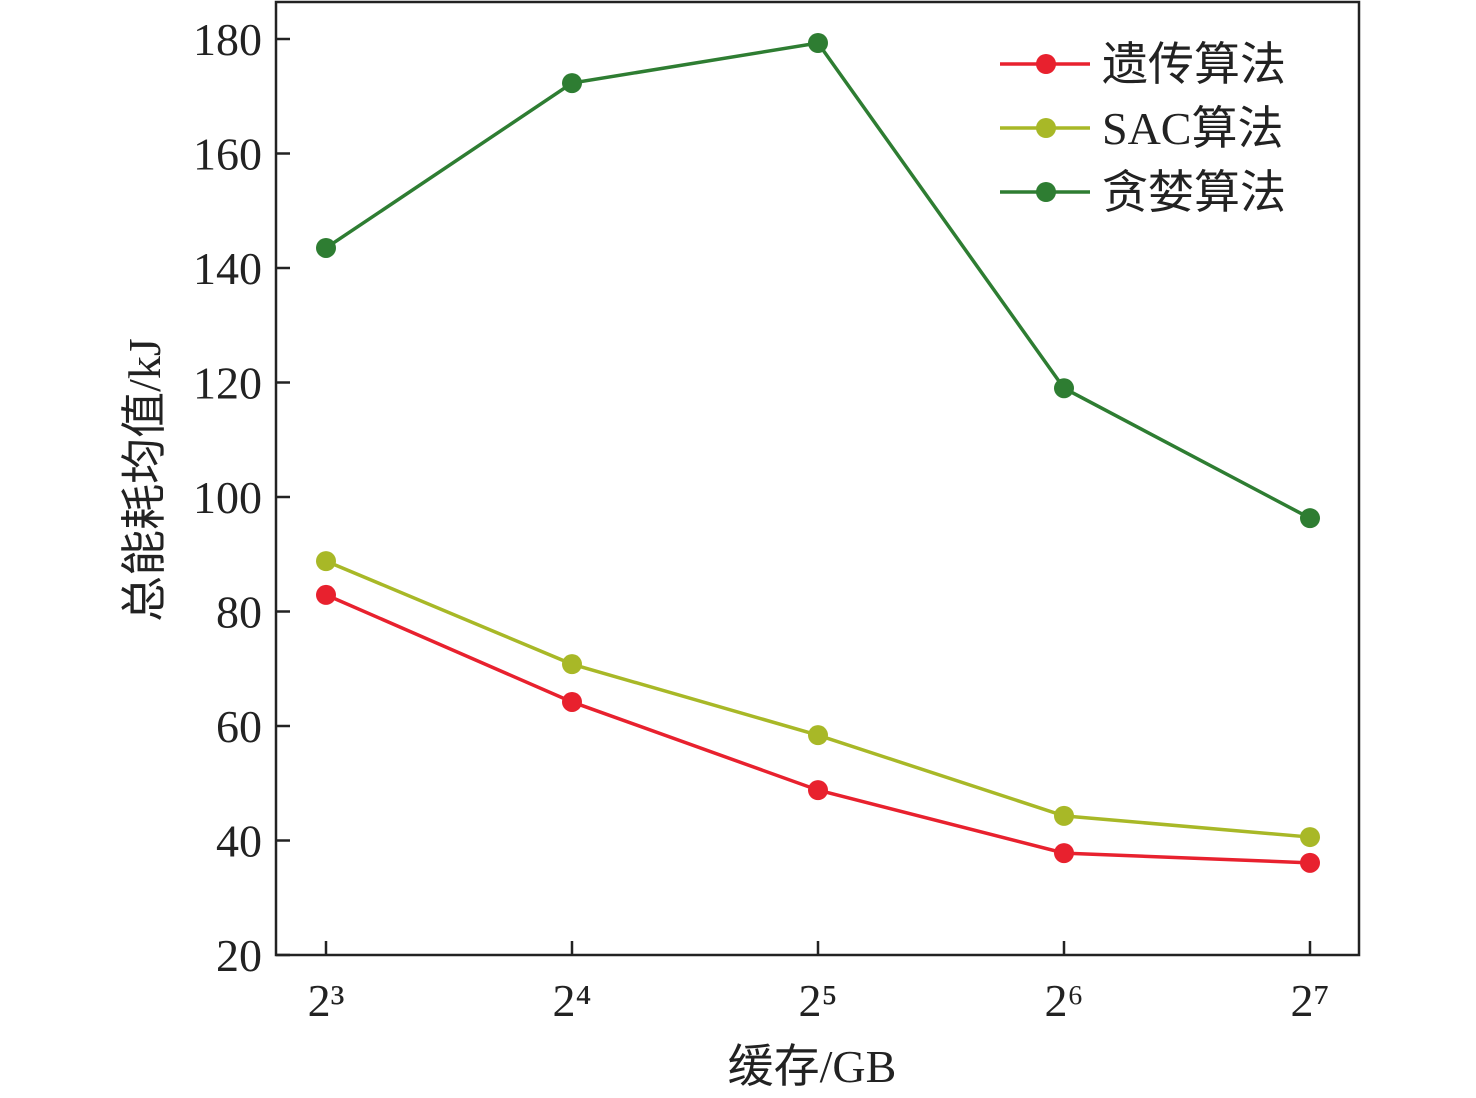 This screenshot has width=1476, height=1098. I want to click on legend-item: 遗传算法, so click(1143, 64).